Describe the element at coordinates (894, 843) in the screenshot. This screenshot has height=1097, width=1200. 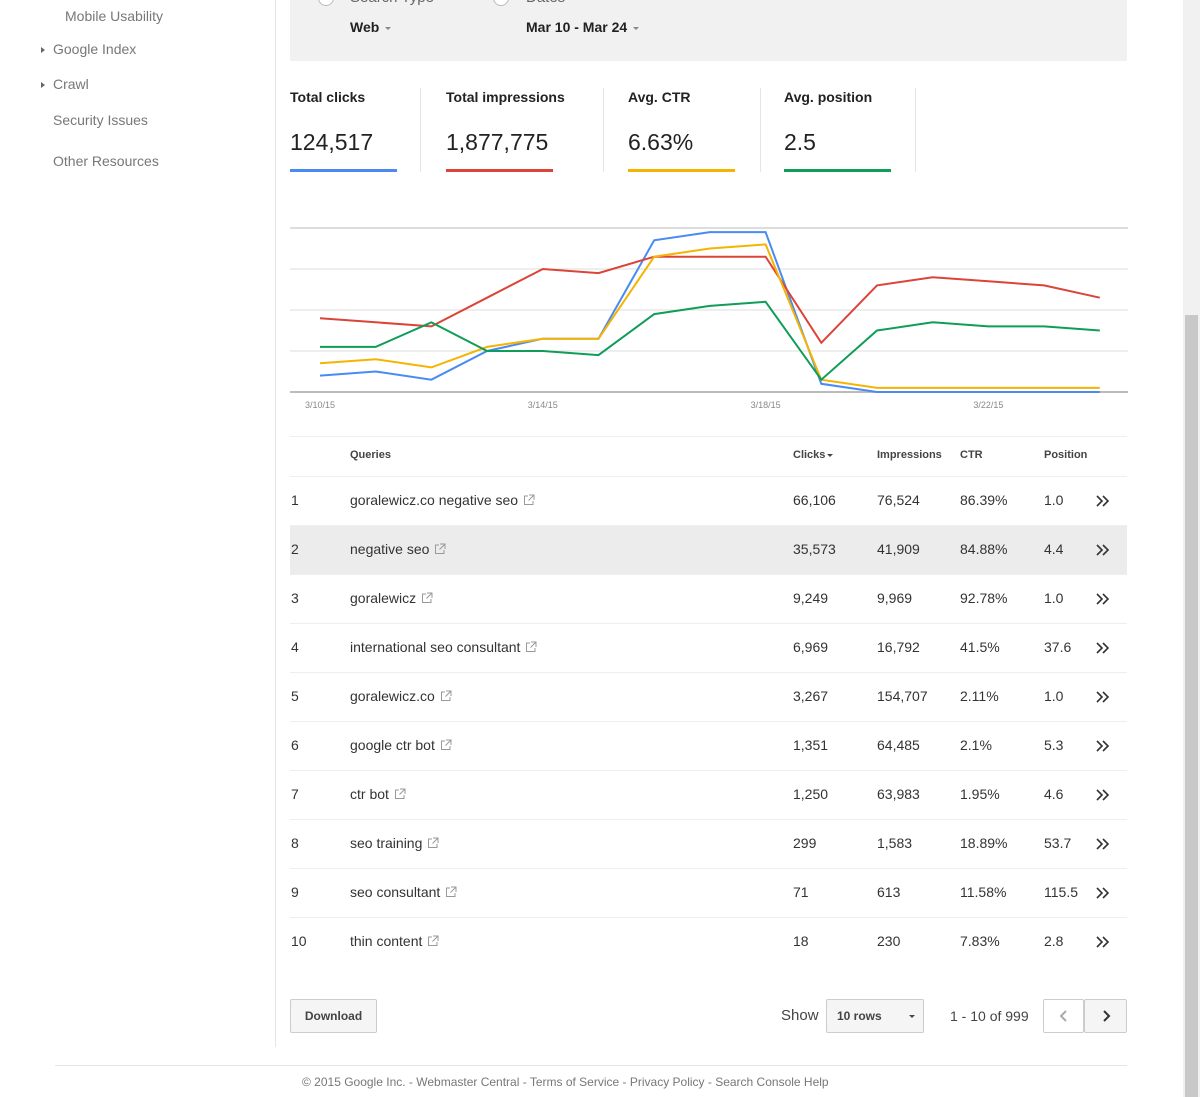
I see `cell: 1,583` at that location.